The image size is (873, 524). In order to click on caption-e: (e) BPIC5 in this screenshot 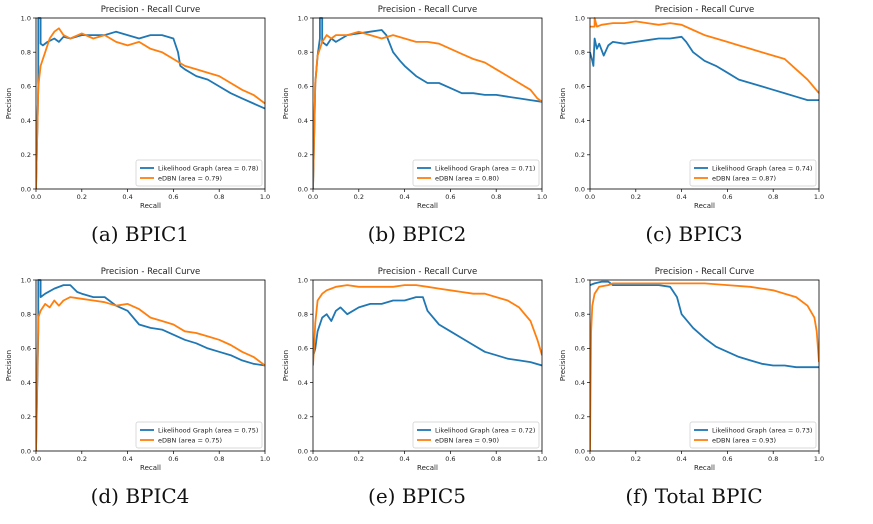, I will do `click(417, 496)`.